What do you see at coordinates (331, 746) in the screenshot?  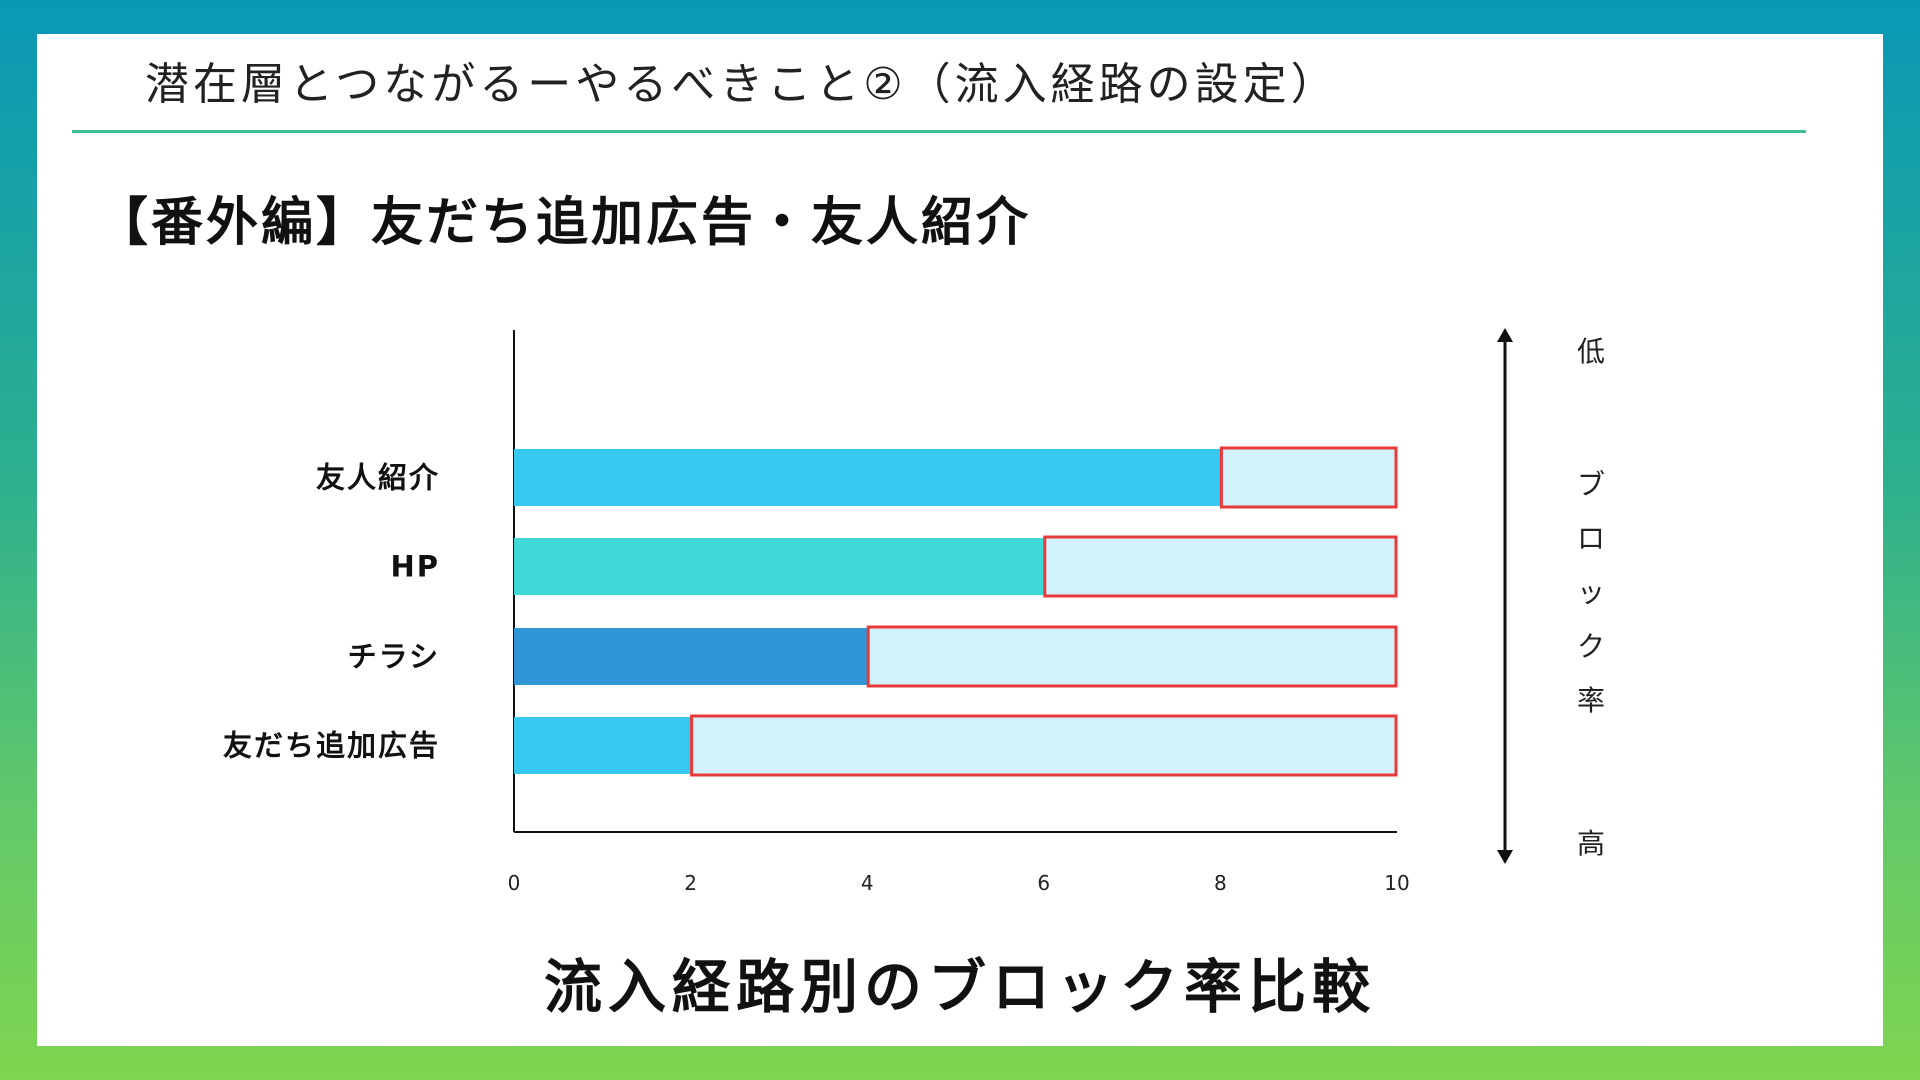 I see `category-label: 友だち追加広告` at bounding box center [331, 746].